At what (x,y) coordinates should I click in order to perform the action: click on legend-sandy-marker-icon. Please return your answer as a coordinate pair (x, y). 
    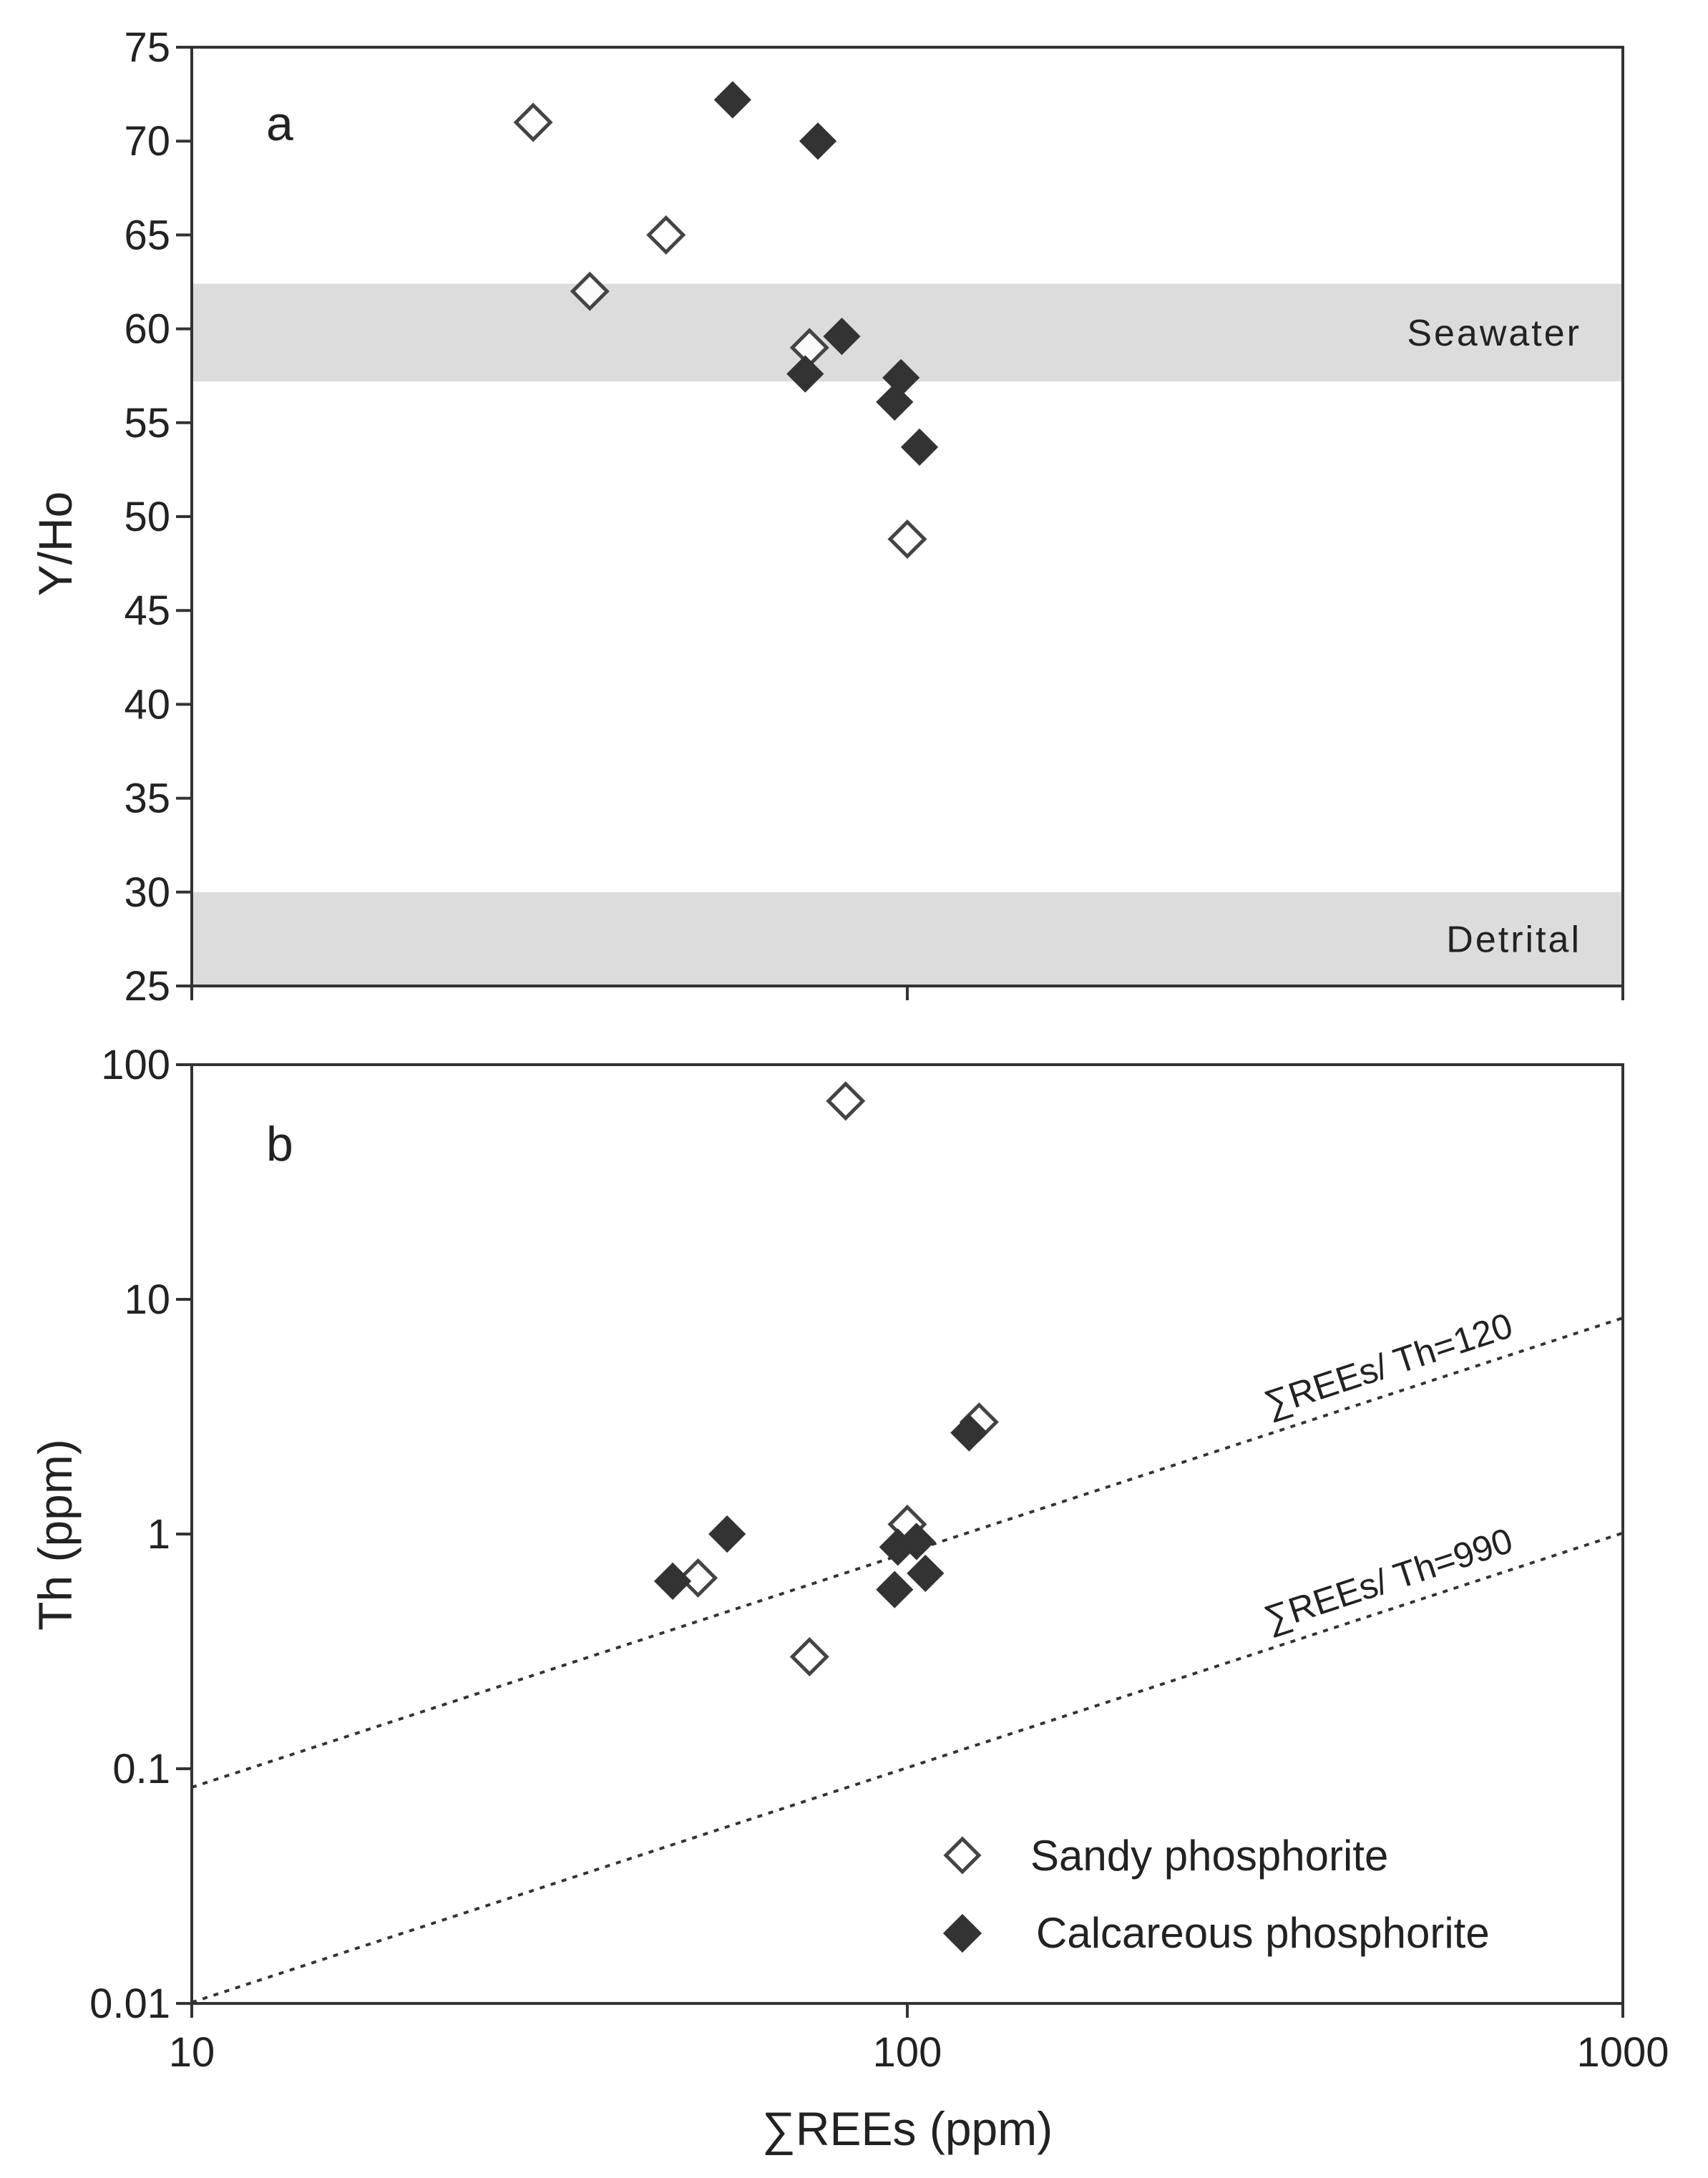
    Looking at the image, I should click on (962, 1855).